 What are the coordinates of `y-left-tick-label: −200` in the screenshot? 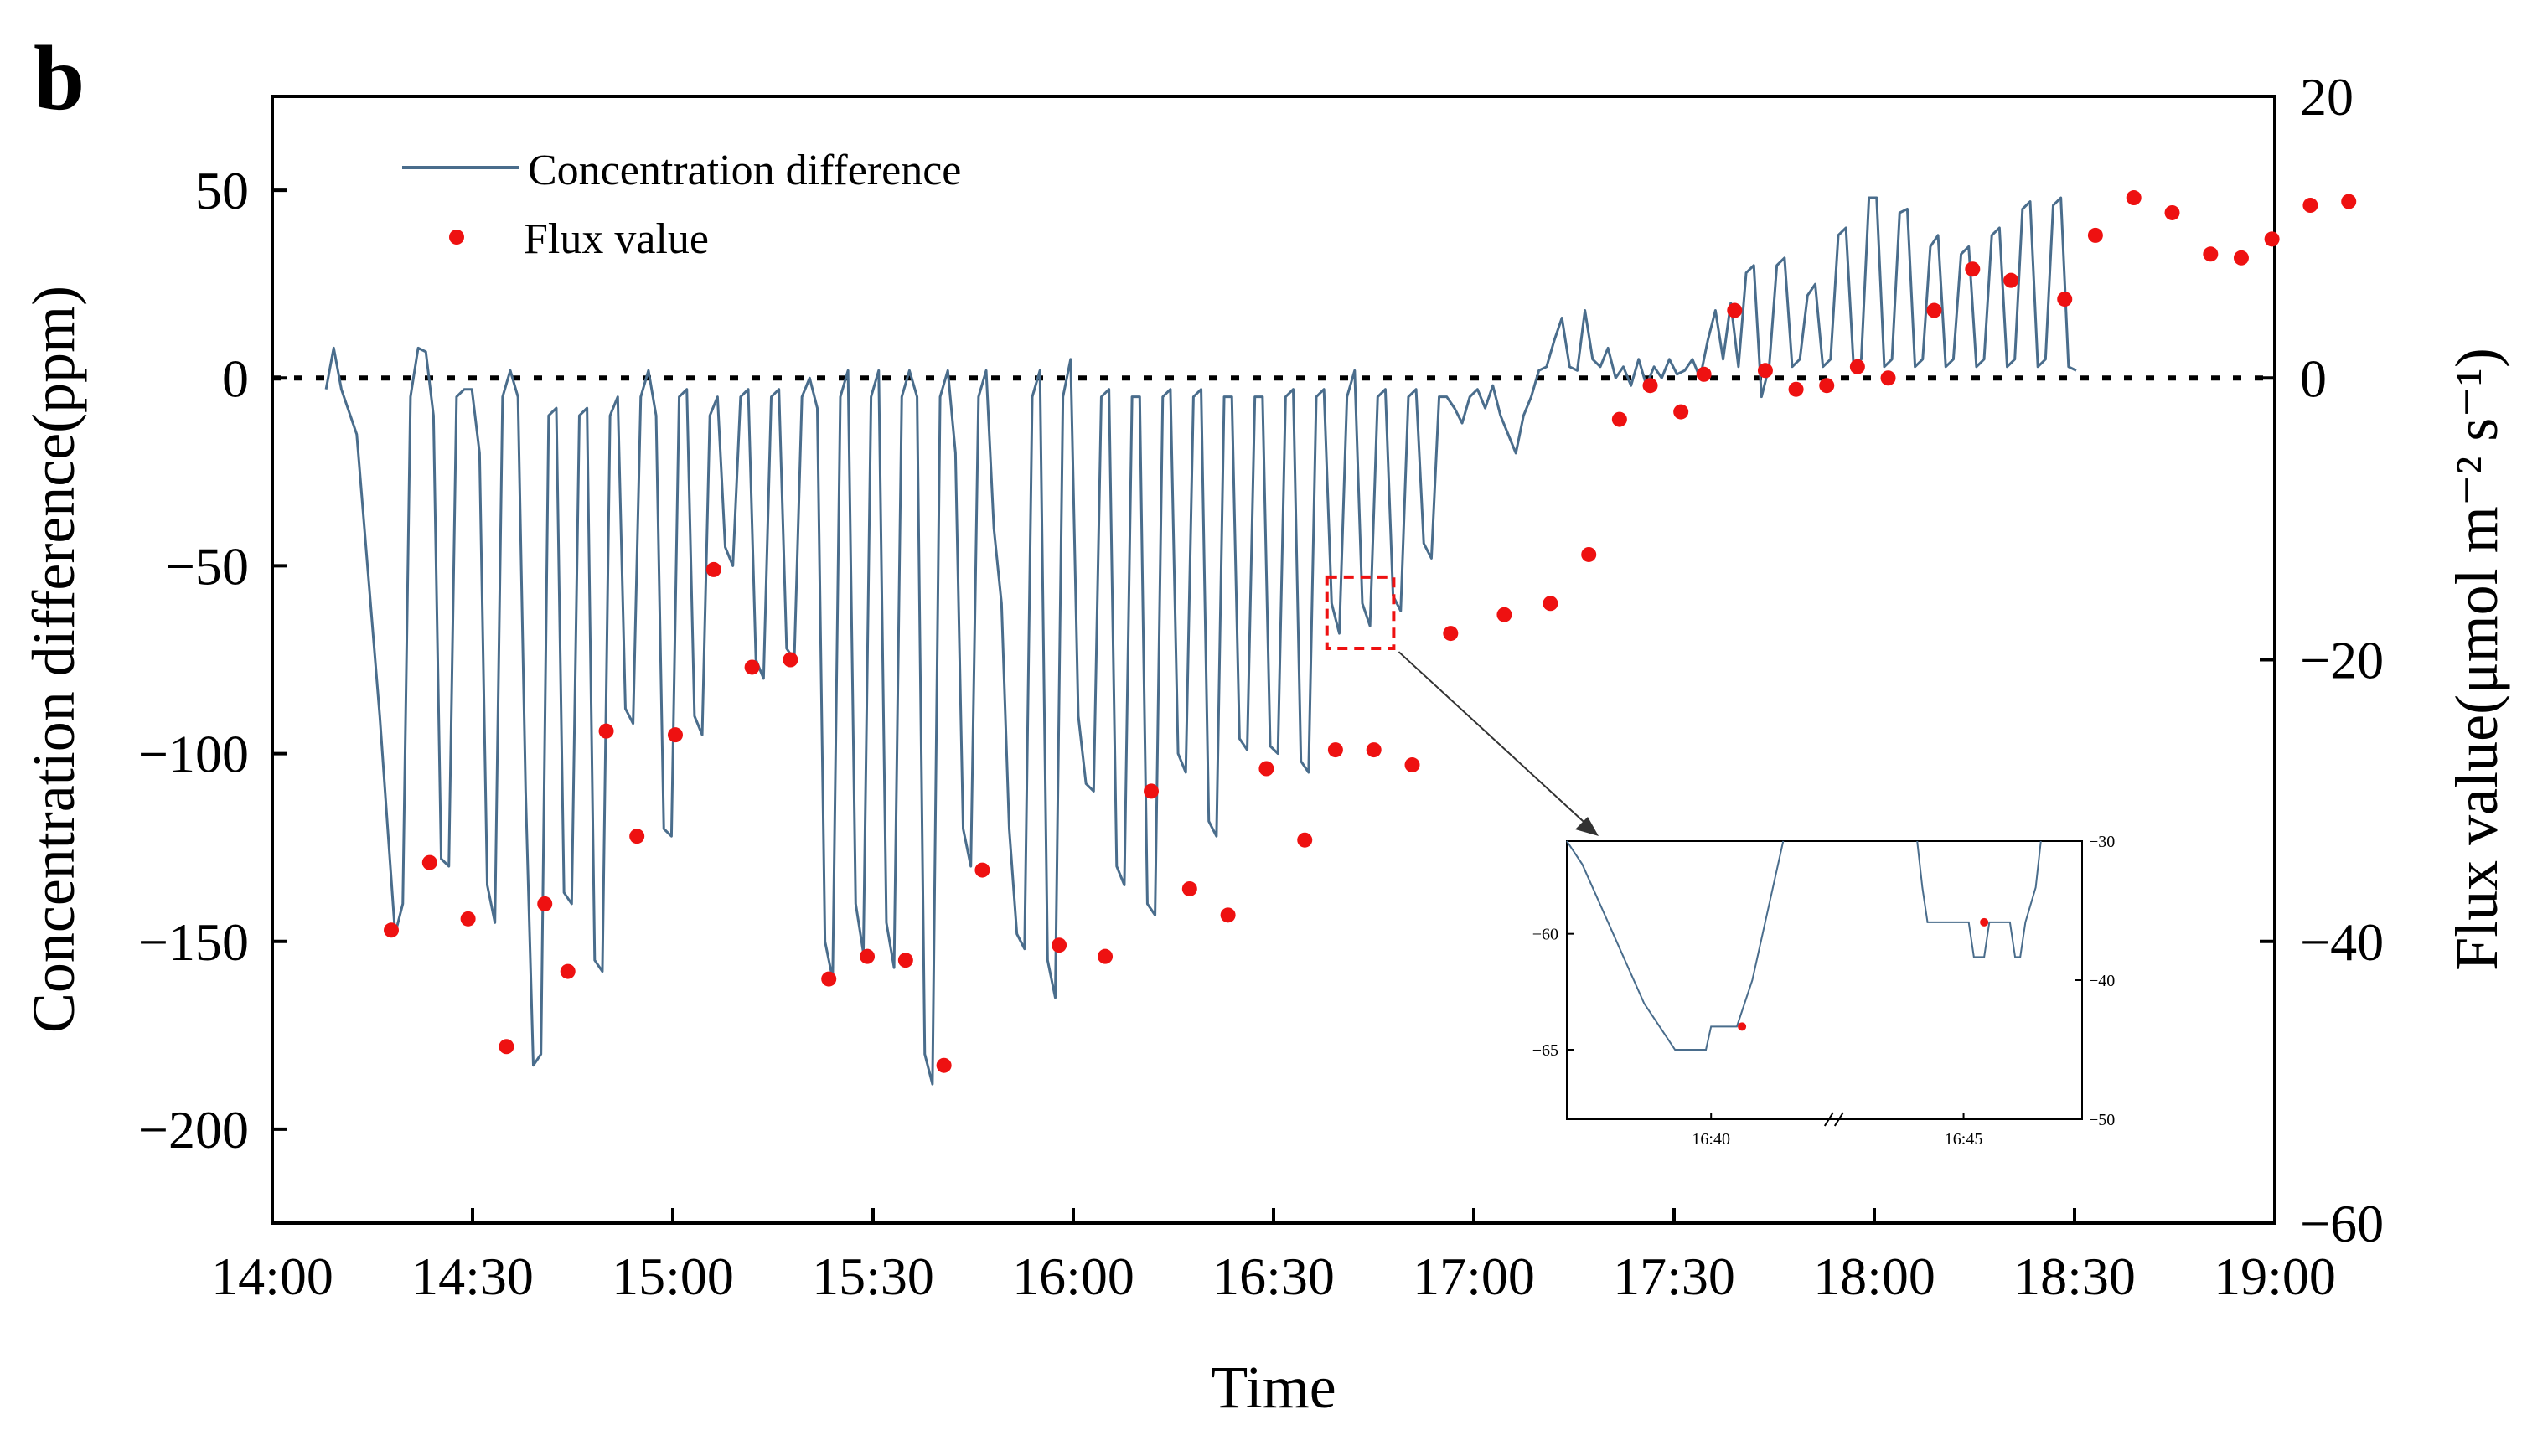 It's located at (193, 1129).